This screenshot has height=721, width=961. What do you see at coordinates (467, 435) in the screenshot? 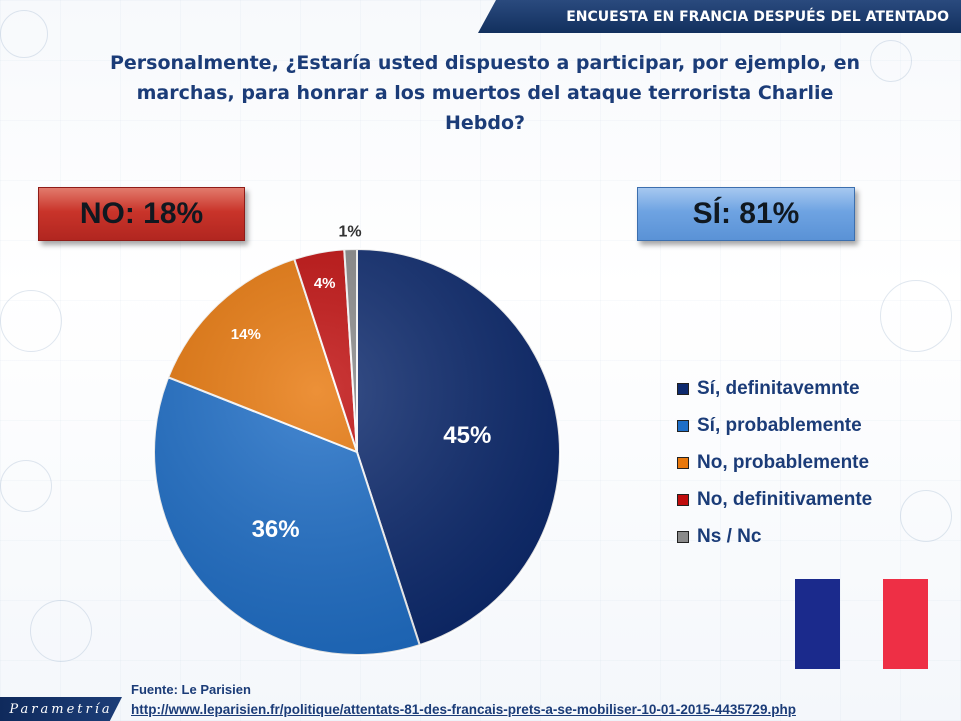
I see `pie-value-label: 45%` at bounding box center [467, 435].